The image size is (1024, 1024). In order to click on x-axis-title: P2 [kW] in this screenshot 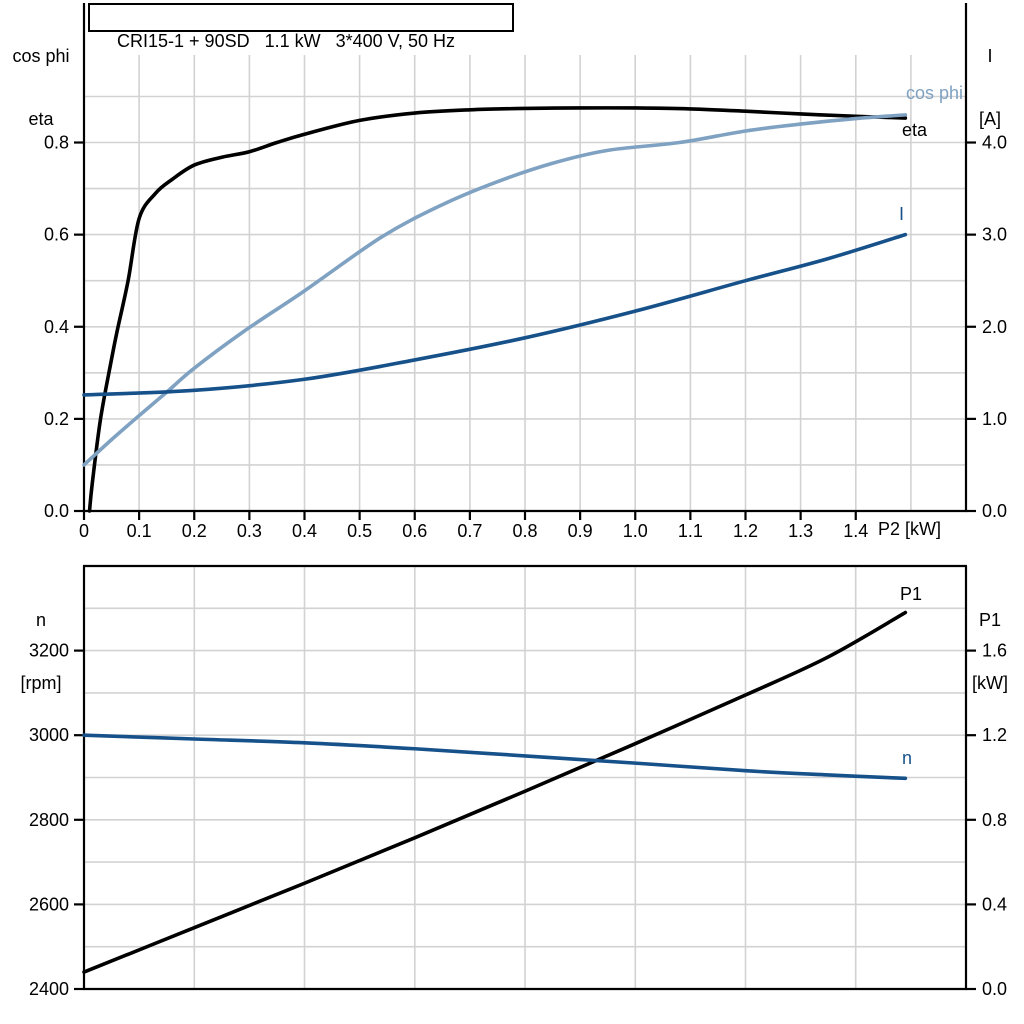, I will do `click(910, 529)`.